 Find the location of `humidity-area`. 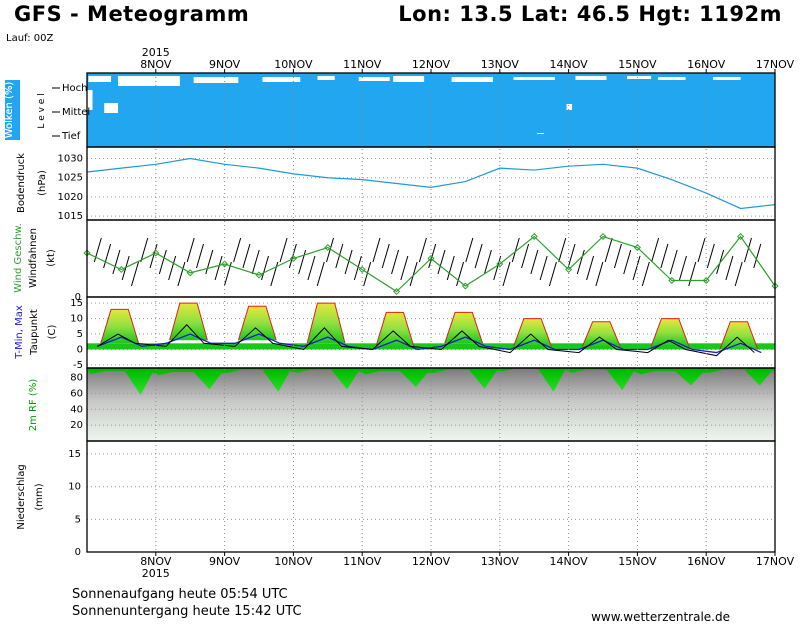

humidity-area is located at coordinates (431, 381).